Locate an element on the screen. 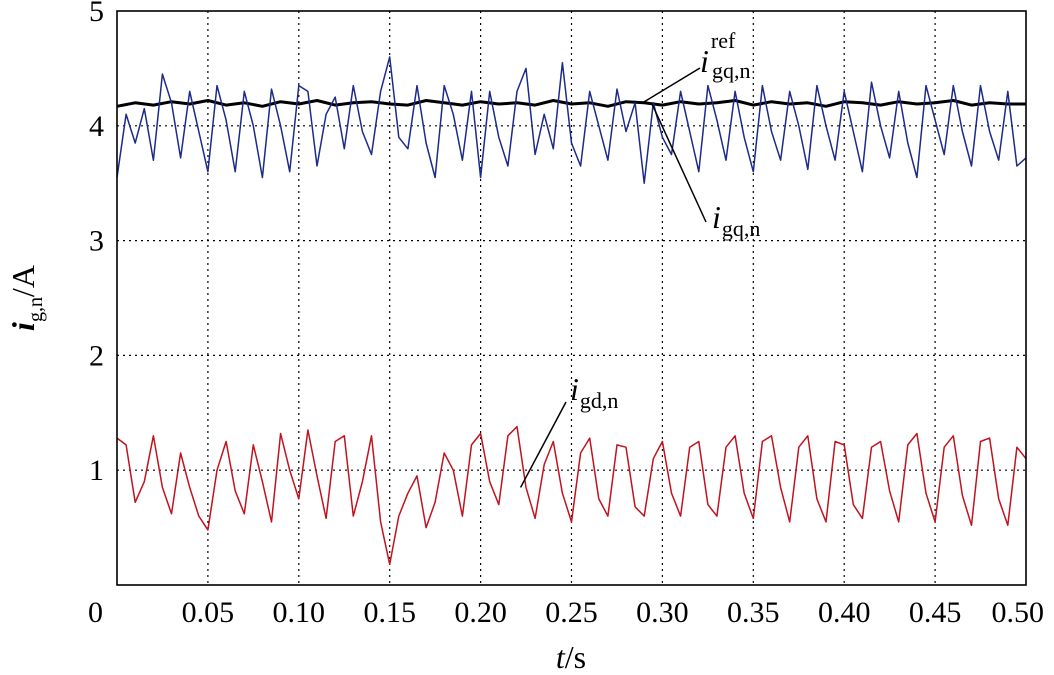 Image resolution: width=1054 pixels, height=675 pixels. annotation-leader-igq-ref is located at coordinates (671, 85).